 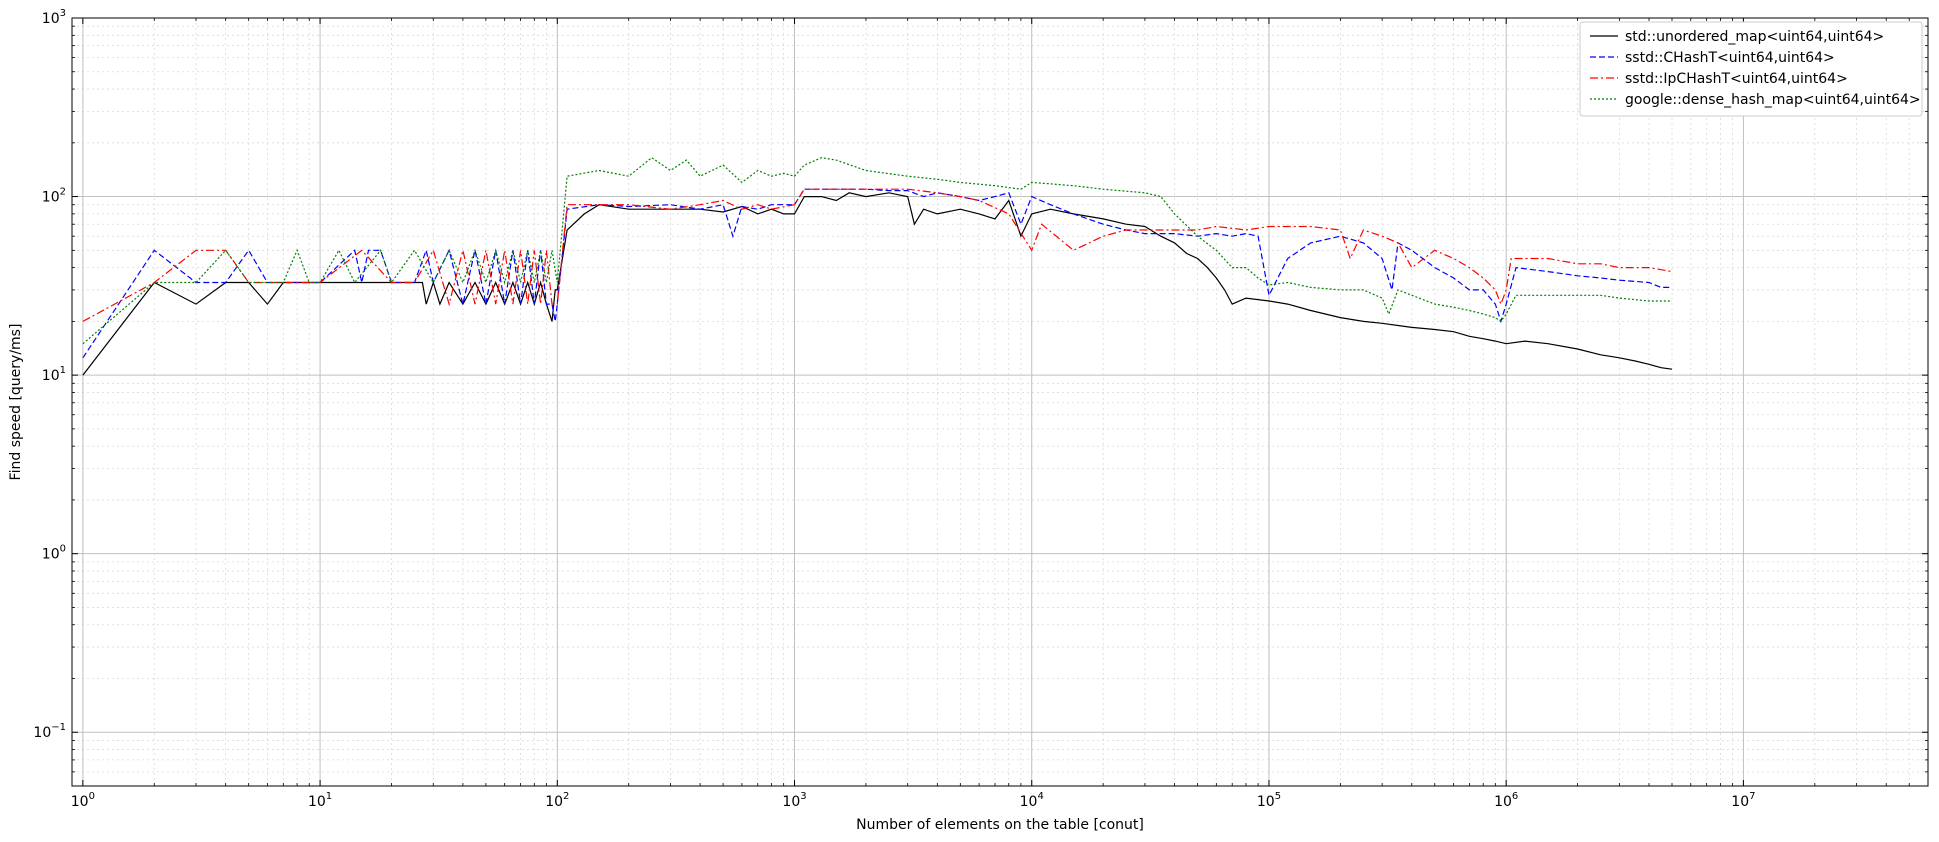 What do you see at coordinates (320, 800) in the screenshot?
I see `x-tick-label: 10¹` at bounding box center [320, 800].